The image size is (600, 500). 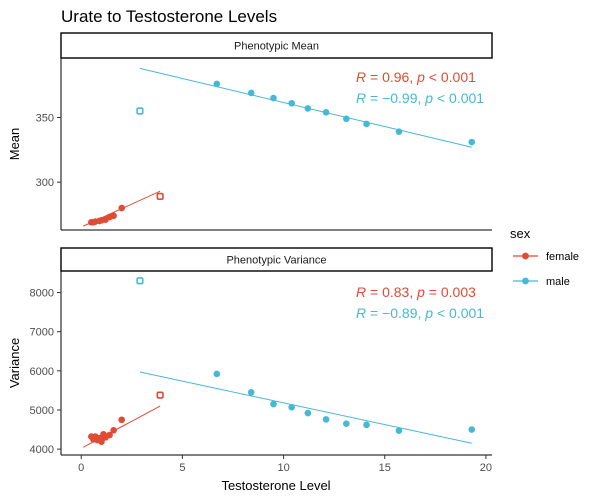 I want to click on x-tick-label: 10, so click(x=283, y=468).